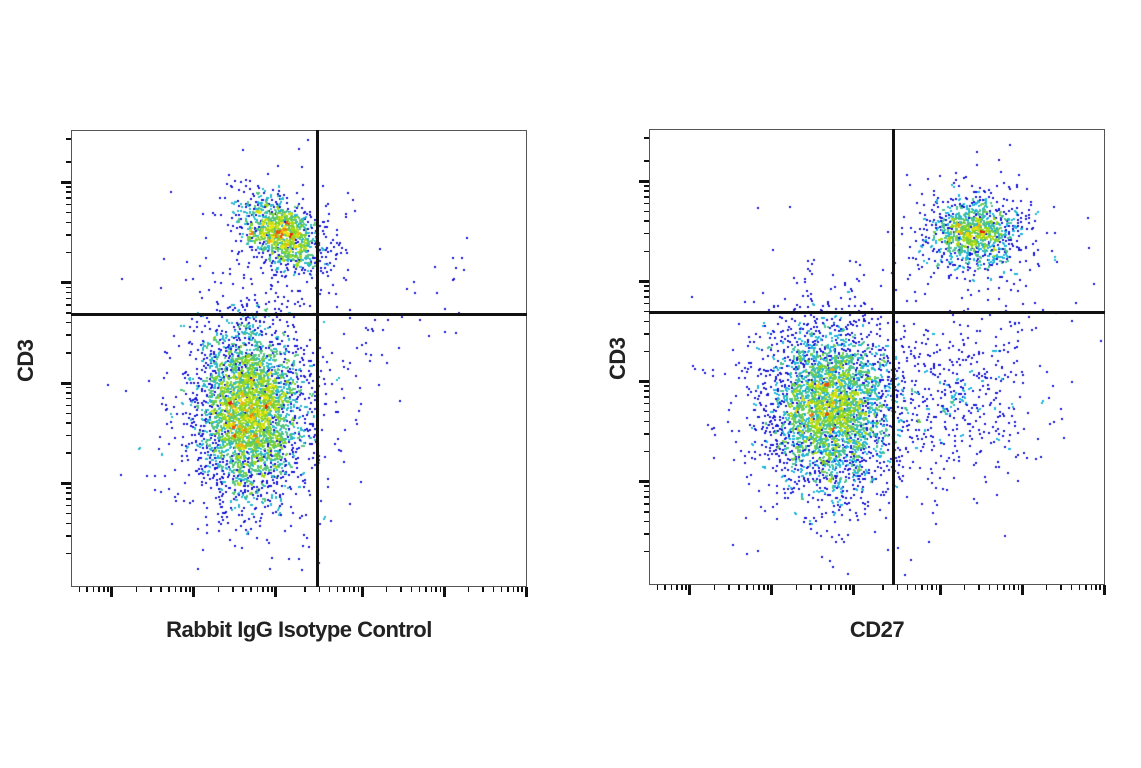 This screenshot has height=768, width=1141. What do you see at coordinates (617, 358) in the screenshot?
I see `y-axis-label-right: CD3` at bounding box center [617, 358].